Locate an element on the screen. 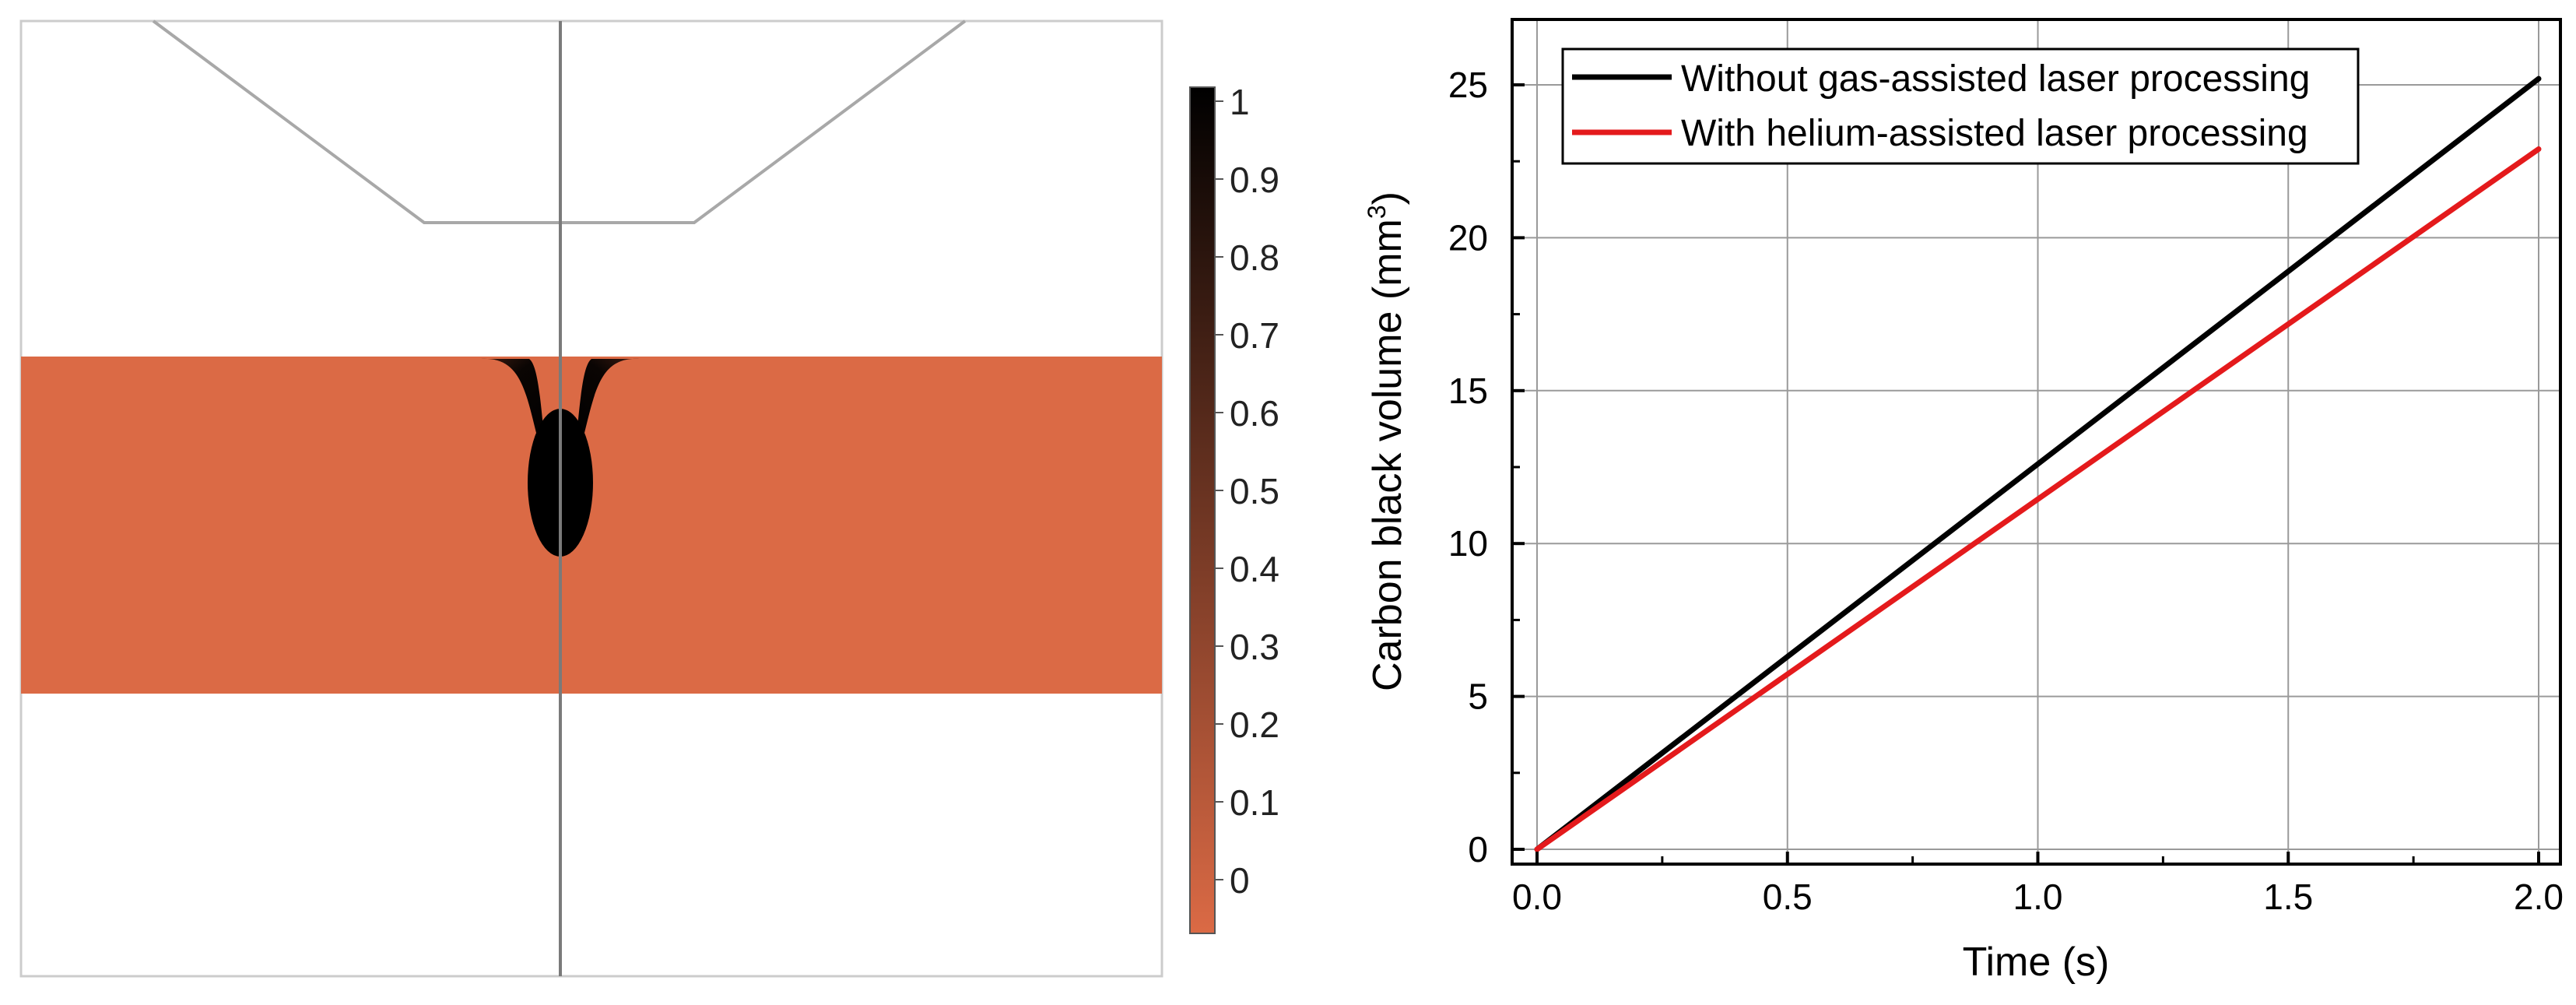 This screenshot has height=1005, width=2576. y-tick-label: 0 is located at coordinates (1478, 849).